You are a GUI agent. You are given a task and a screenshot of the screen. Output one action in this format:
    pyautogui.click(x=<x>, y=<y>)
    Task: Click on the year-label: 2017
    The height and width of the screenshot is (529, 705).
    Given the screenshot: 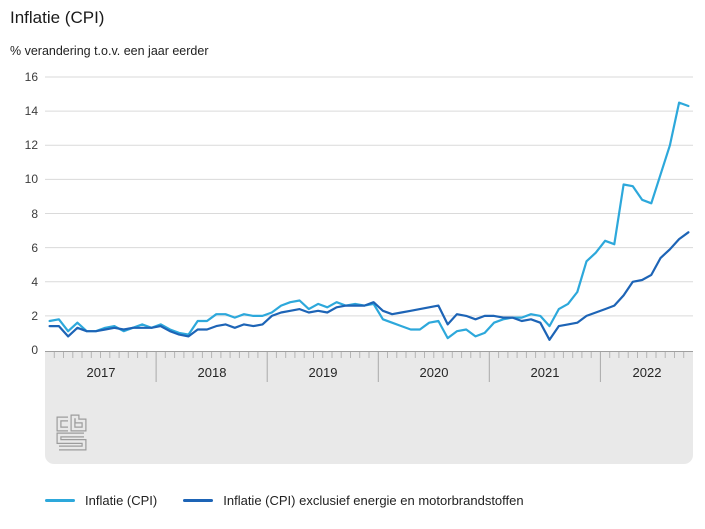 What is the action you would take?
    pyautogui.click(x=101, y=372)
    